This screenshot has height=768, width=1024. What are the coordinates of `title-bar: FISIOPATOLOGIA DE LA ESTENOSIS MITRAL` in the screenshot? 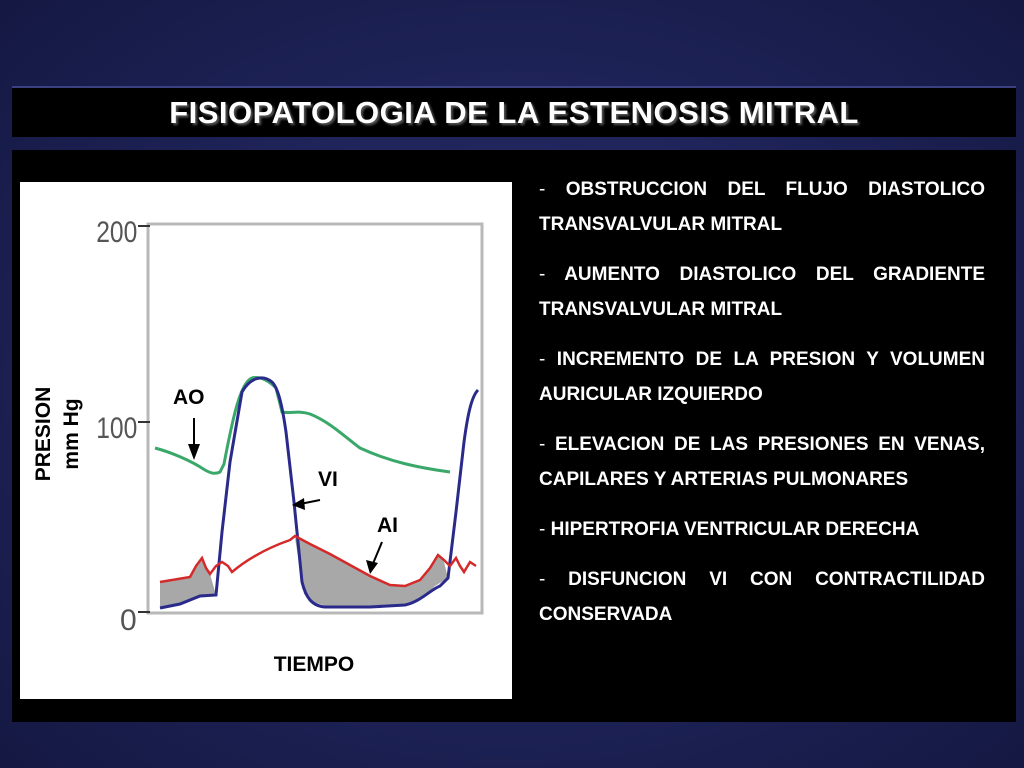 It's located at (514, 111).